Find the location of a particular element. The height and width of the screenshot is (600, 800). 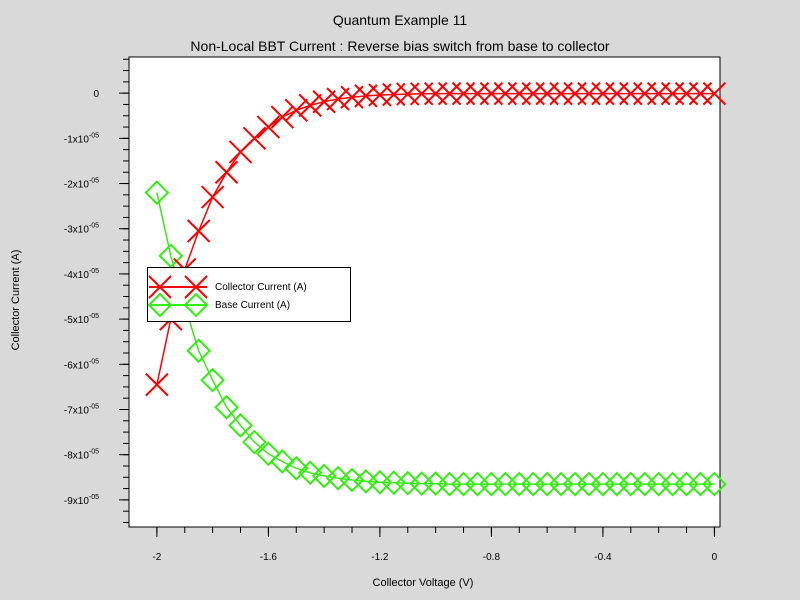

legend-swatch-collector is located at coordinates (178, 287).